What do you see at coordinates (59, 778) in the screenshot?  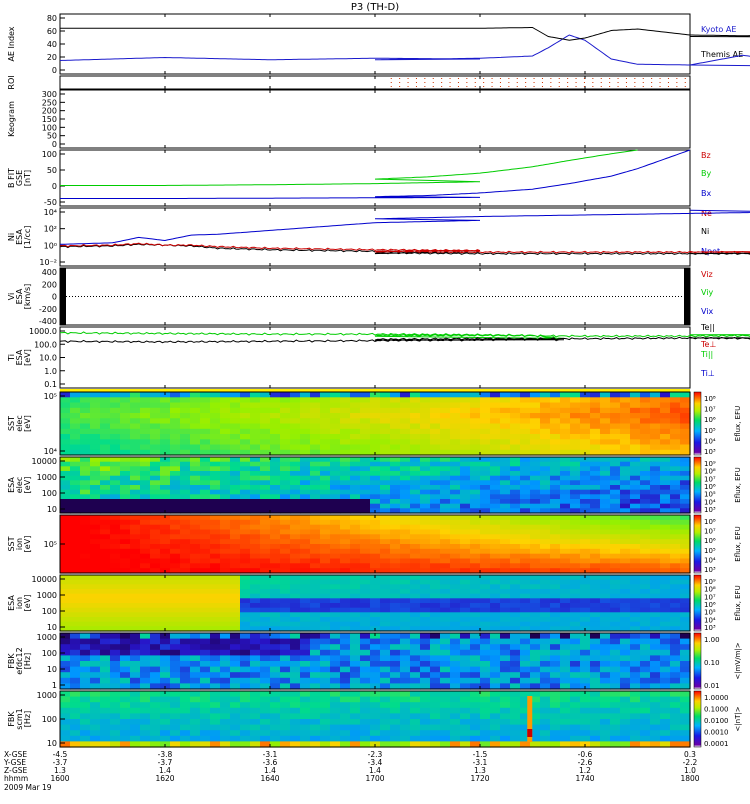 I see `x-axis-value: 1600` at bounding box center [59, 778].